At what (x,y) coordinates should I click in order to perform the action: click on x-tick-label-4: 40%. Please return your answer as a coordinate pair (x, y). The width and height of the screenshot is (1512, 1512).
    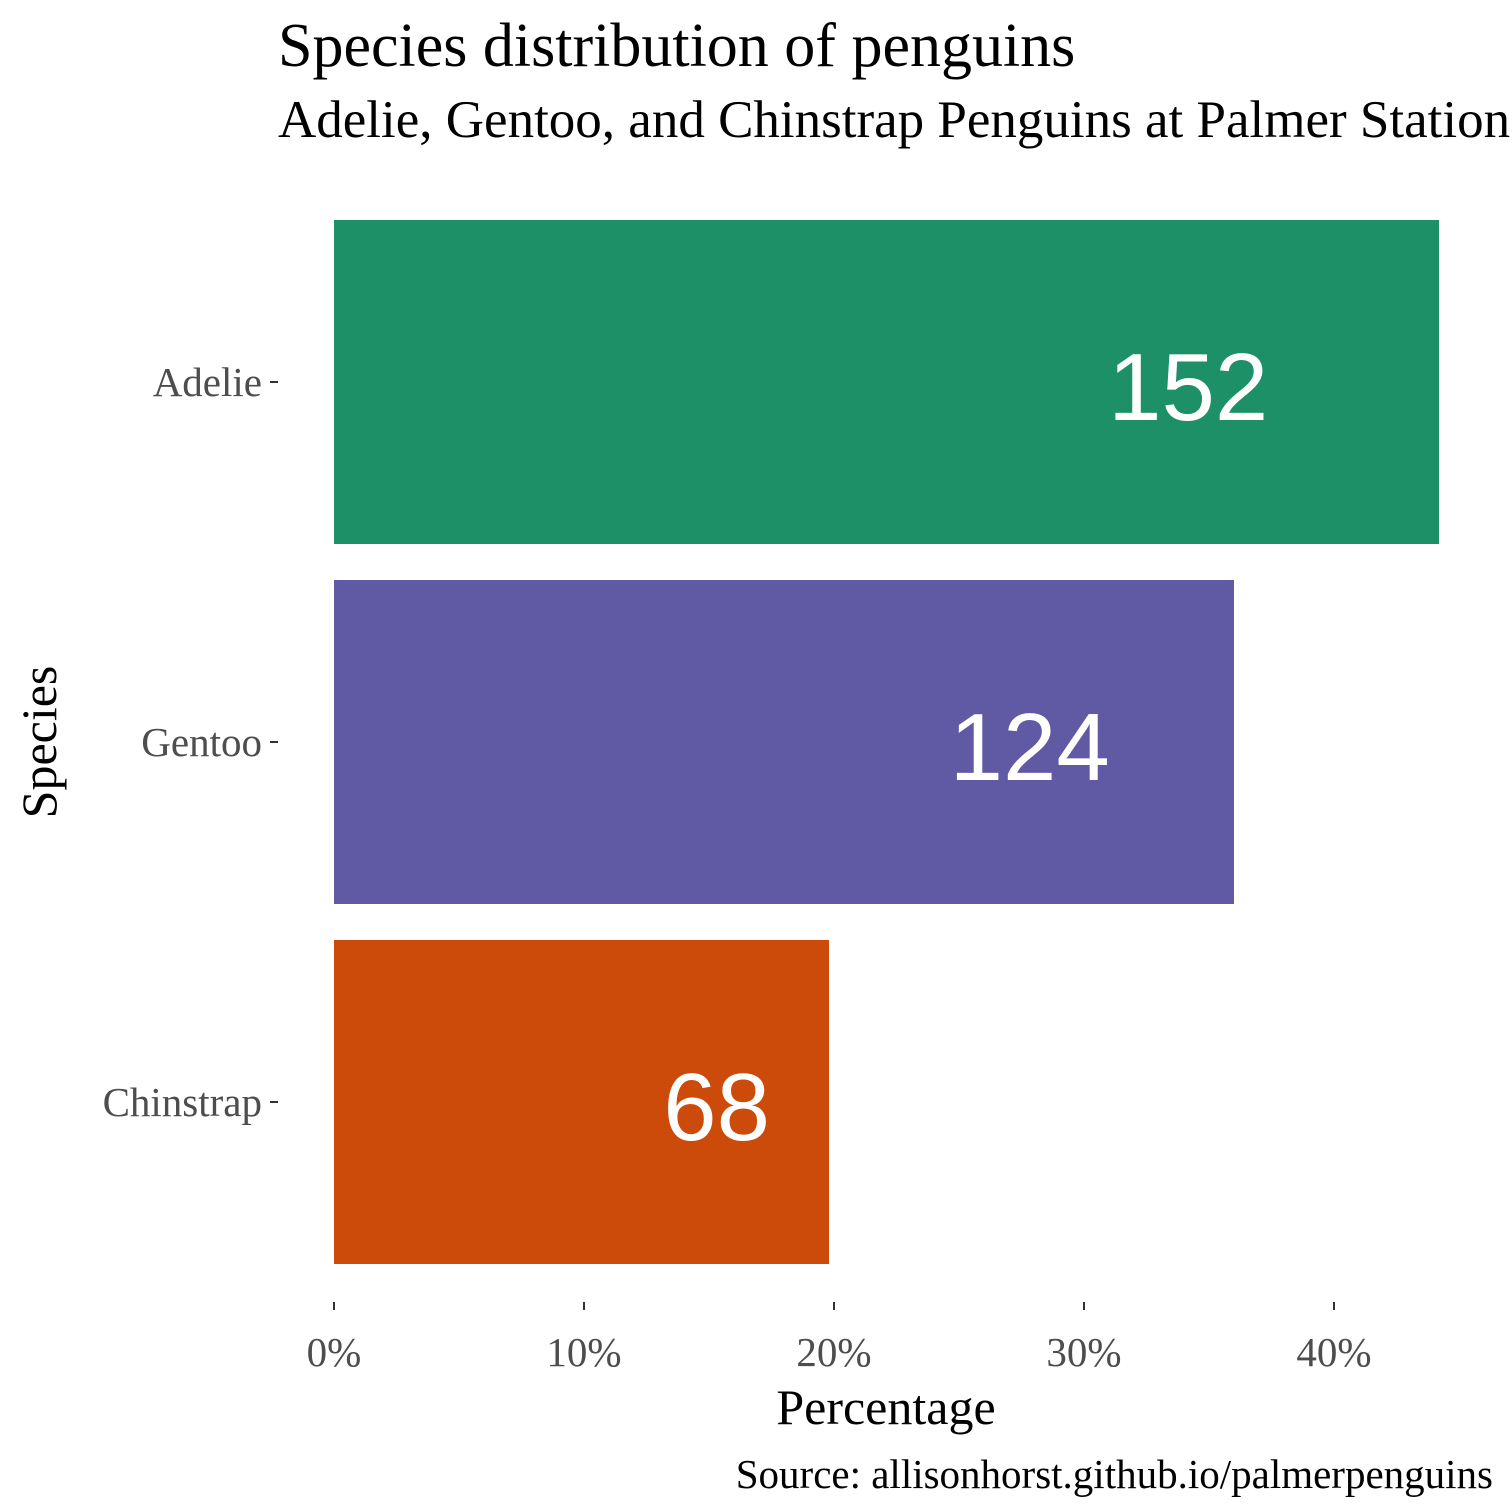
    Looking at the image, I should click on (1333, 1352).